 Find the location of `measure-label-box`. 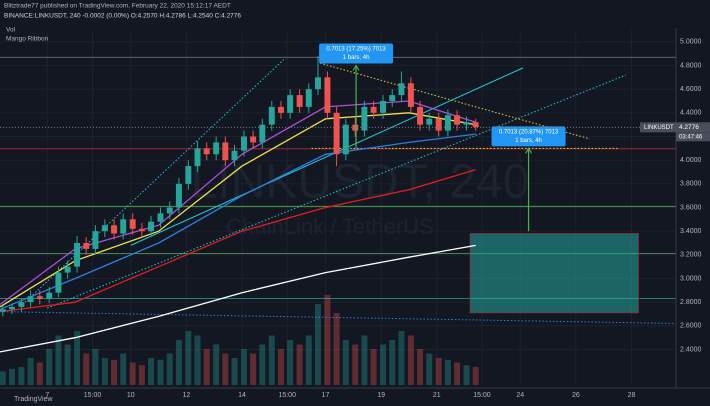

measure-label-box is located at coordinates (356, 53).